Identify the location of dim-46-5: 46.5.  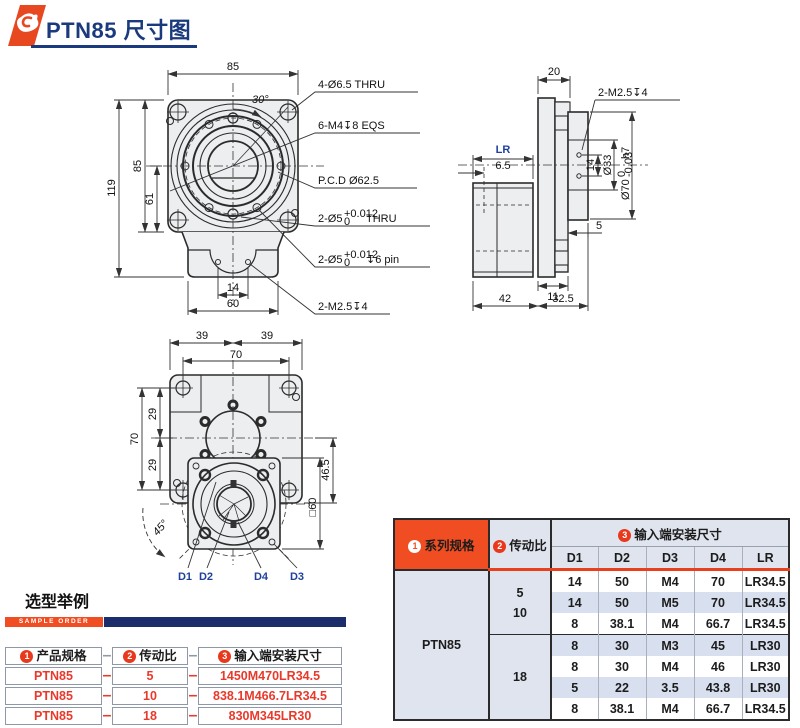
(326, 469).